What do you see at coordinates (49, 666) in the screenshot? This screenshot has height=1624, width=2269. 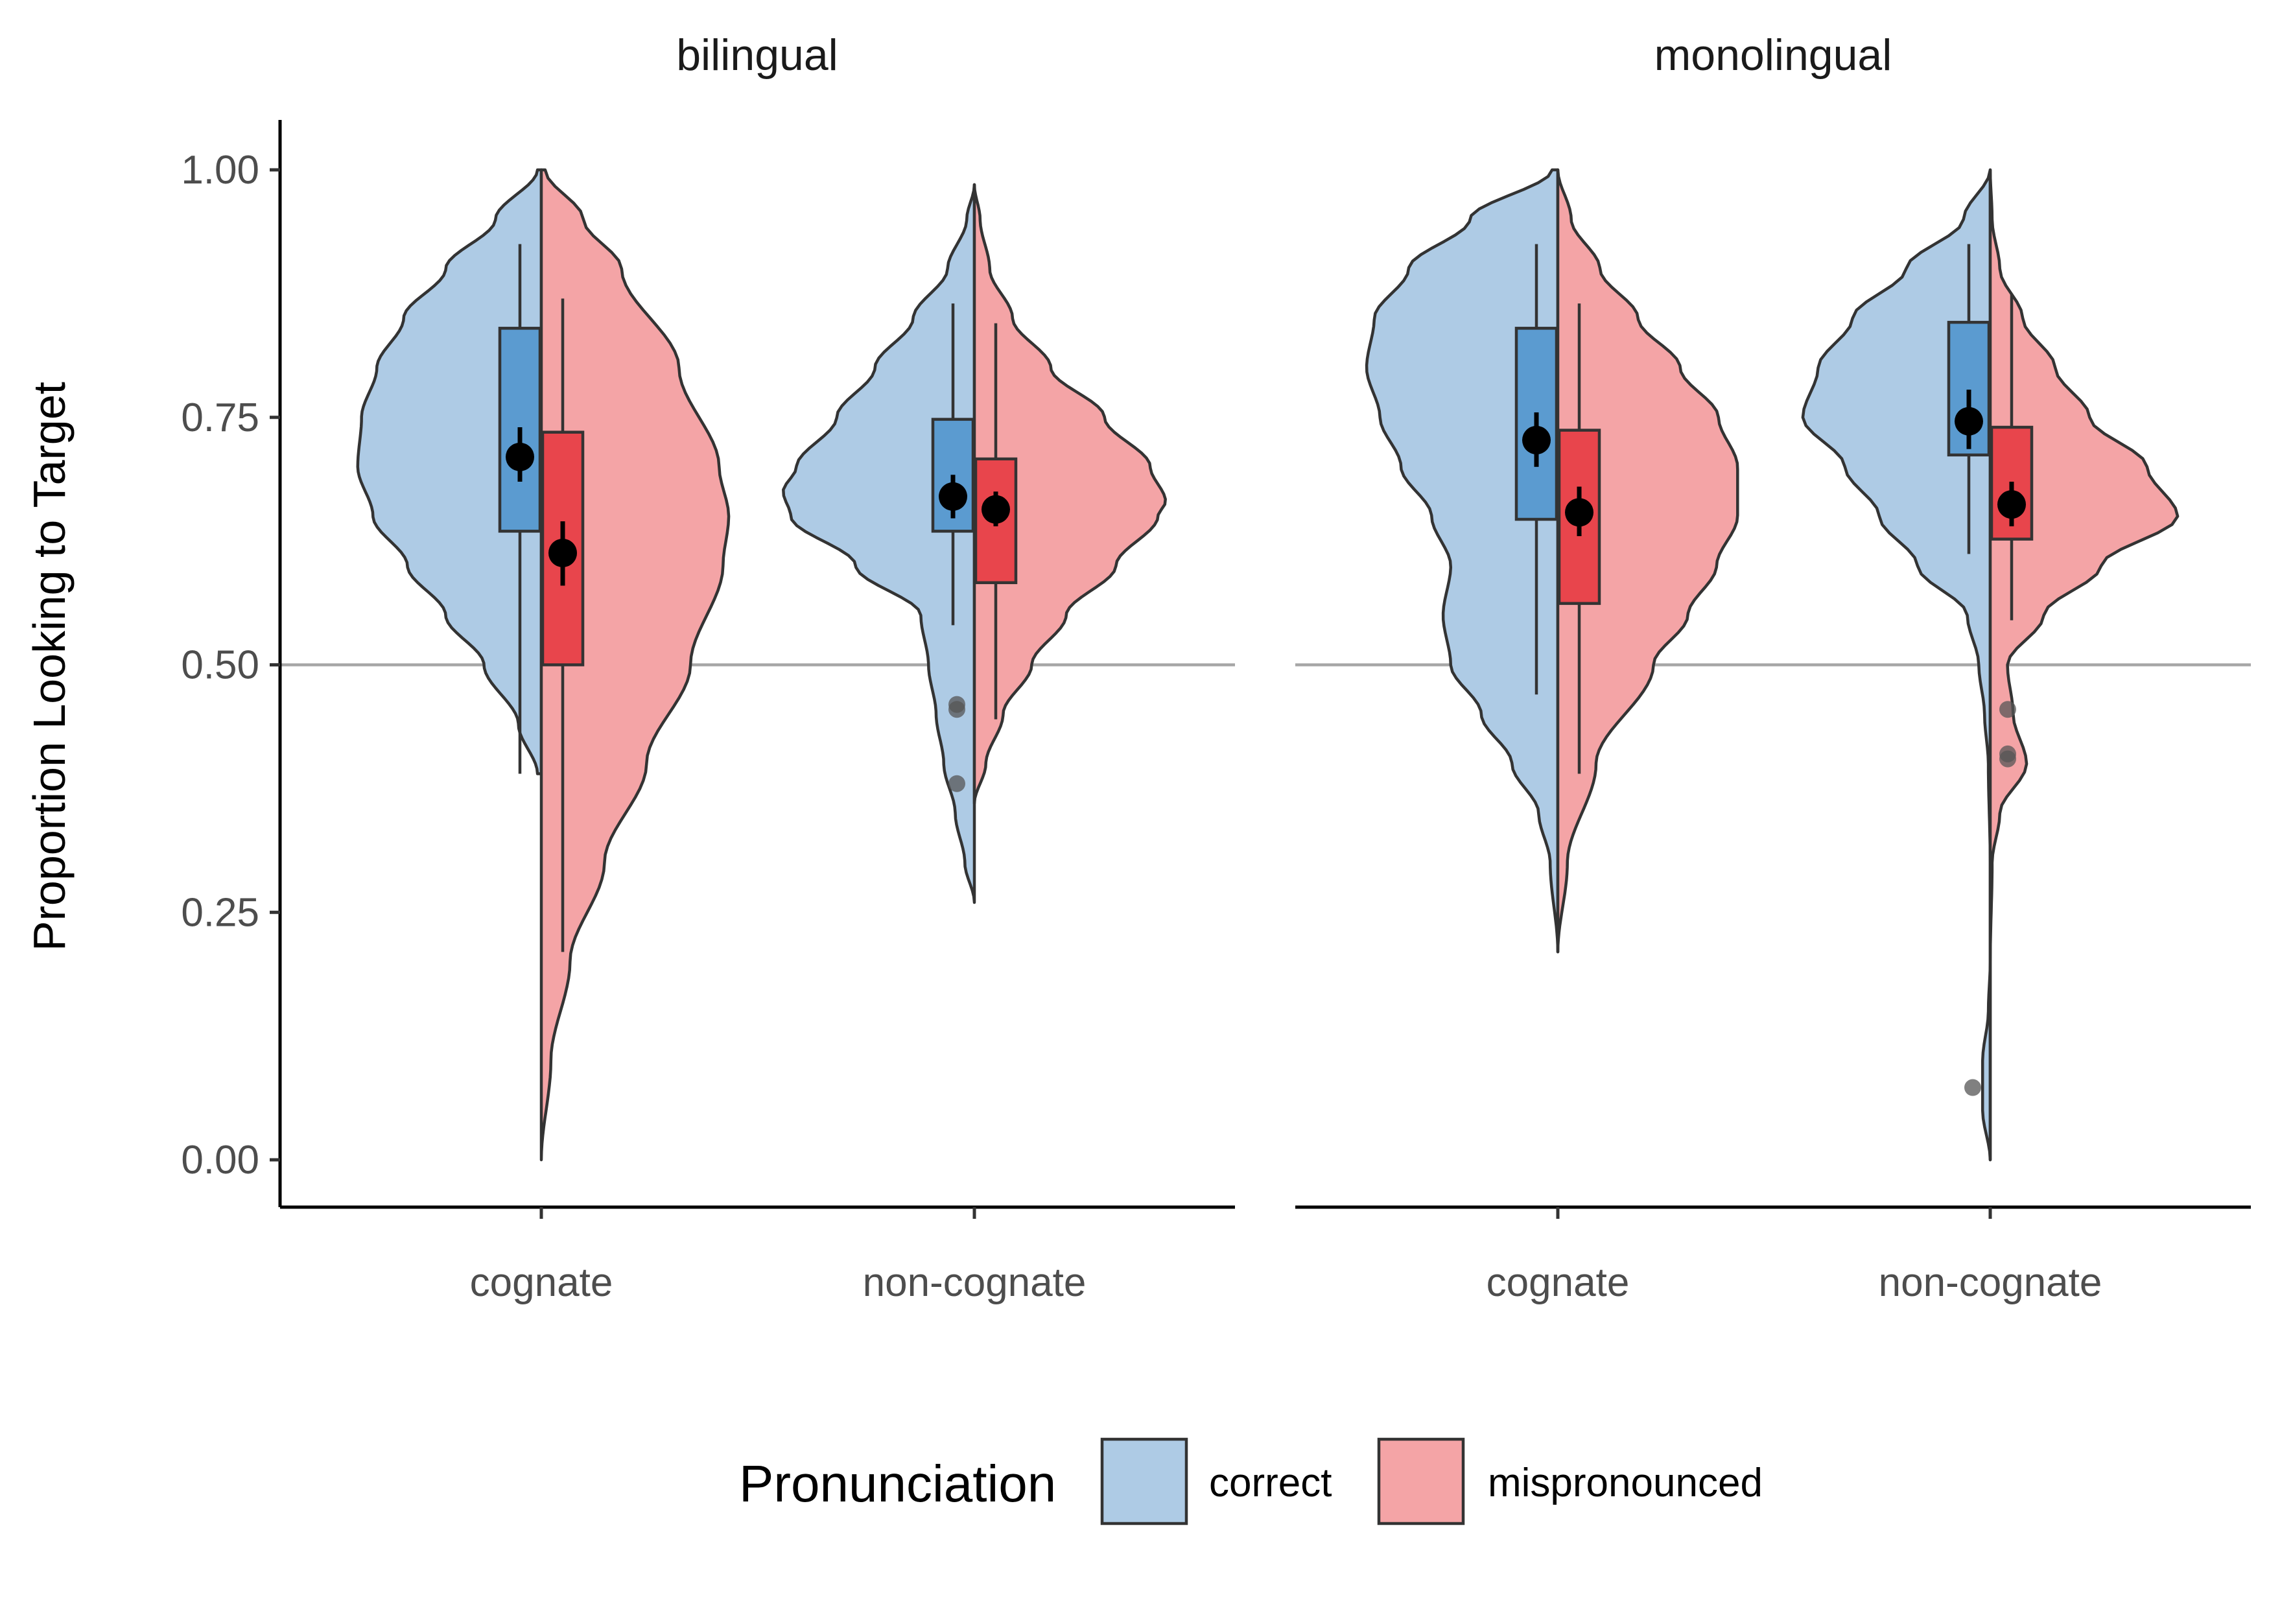 I see `y-axis-title: Proportion Looking to Target` at bounding box center [49, 666].